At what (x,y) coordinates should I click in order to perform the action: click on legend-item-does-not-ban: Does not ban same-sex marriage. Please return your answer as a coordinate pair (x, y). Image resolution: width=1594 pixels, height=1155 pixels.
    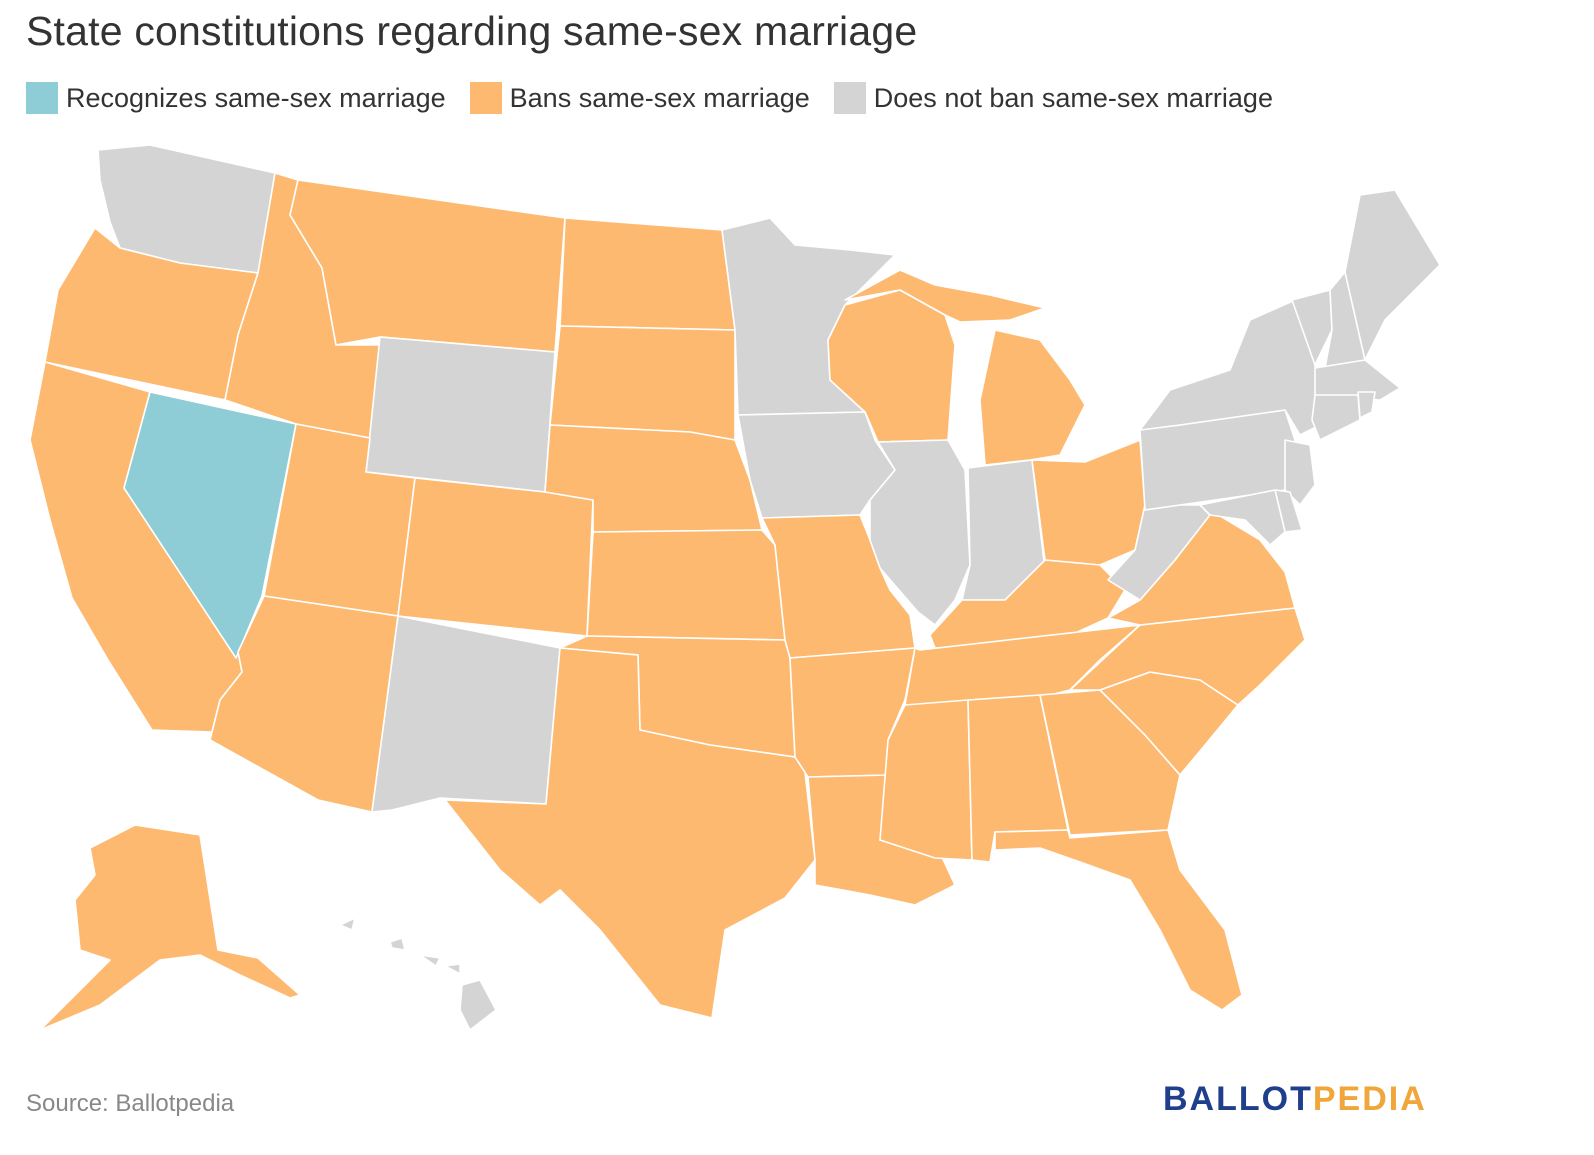
    Looking at the image, I should click on (1053, 98).